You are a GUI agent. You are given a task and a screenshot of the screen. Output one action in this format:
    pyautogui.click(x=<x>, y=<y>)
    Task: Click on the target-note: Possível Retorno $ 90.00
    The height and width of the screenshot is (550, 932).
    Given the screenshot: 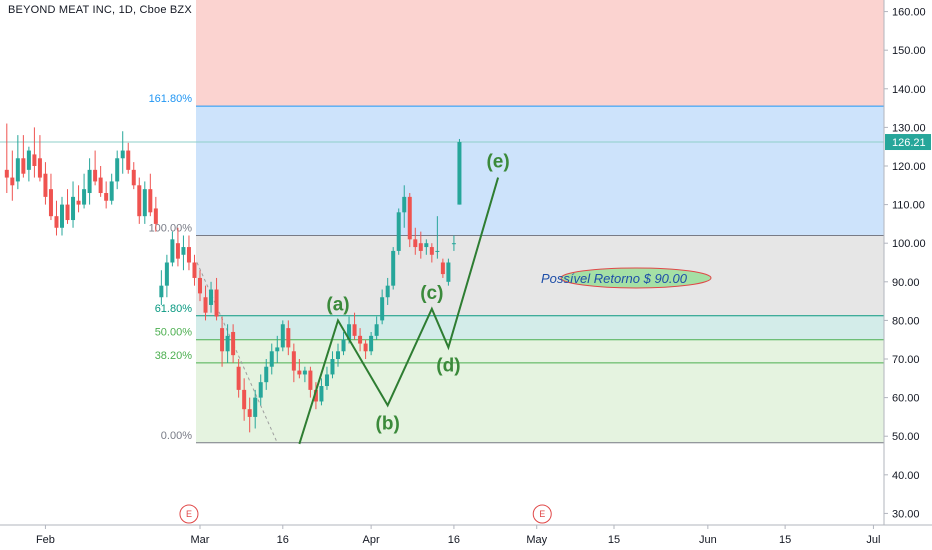 What is the action you would take?
    pyautogui.click(x=626, y=278)
    